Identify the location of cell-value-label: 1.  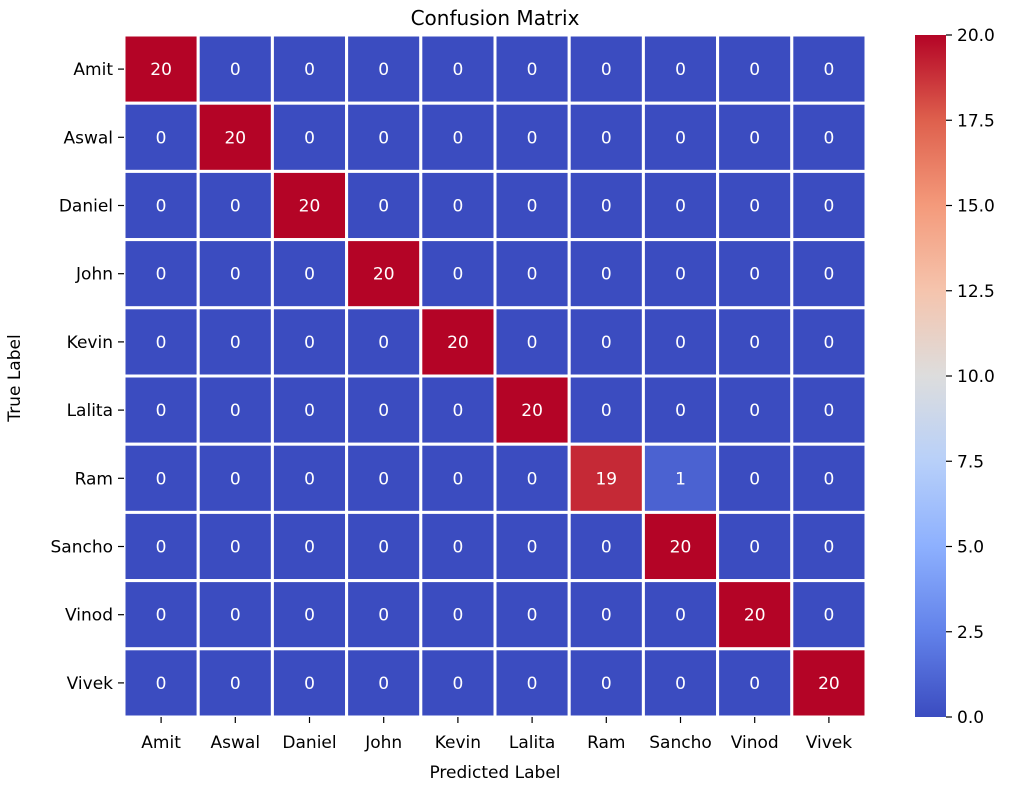
(680, 479).